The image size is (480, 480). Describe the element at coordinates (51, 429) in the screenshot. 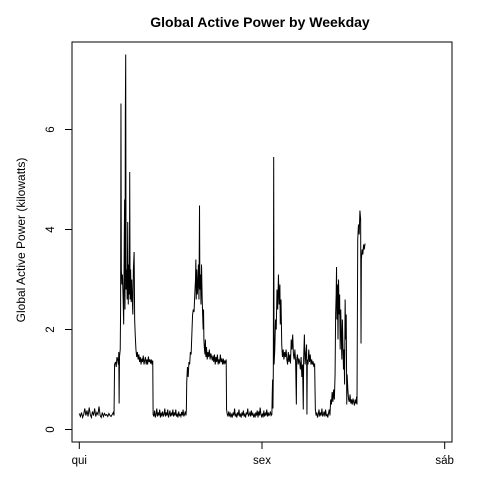

I see `y-tick-label: 0` at that location.